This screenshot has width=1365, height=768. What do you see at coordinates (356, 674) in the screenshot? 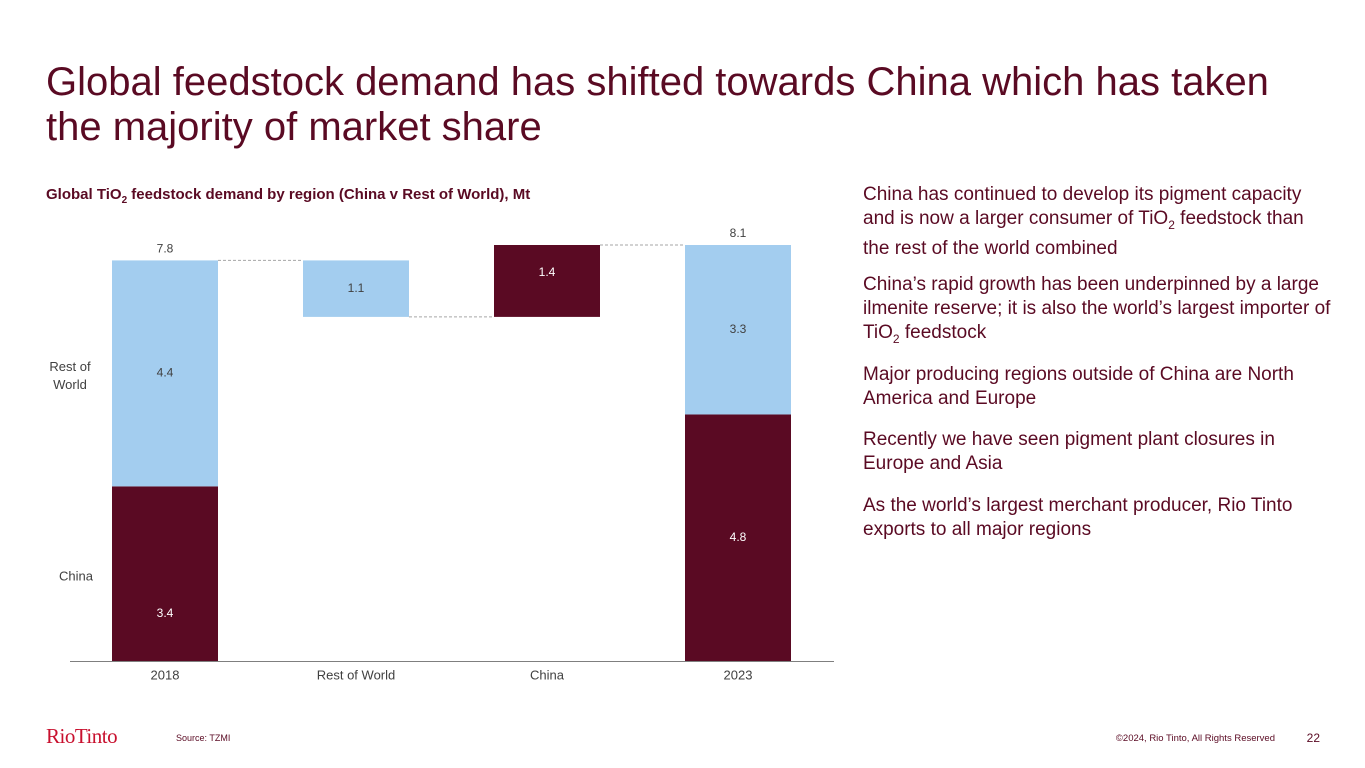
I see `x-tick-label-rest-of-world: Rest of World` at bounding box center [356, 674].